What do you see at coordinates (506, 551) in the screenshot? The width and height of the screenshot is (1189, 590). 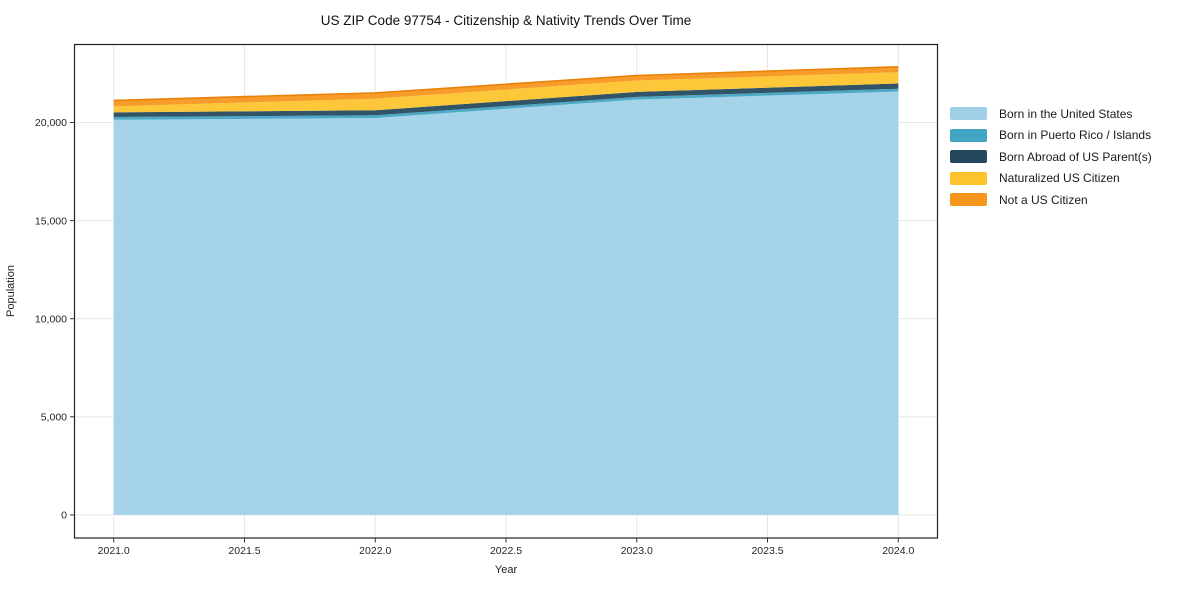 I see `x-tick-label: 2022.5` at bounding box center [506, 551].